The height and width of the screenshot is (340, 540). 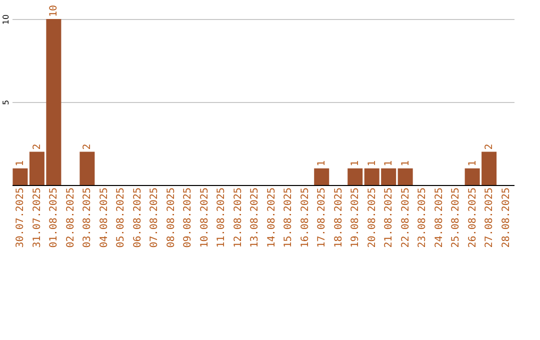 What do you see at coordinates (322, 218) in the screenshot?
I see `x-tick-label: 17.08.2025` at bounding box center [322, 218].